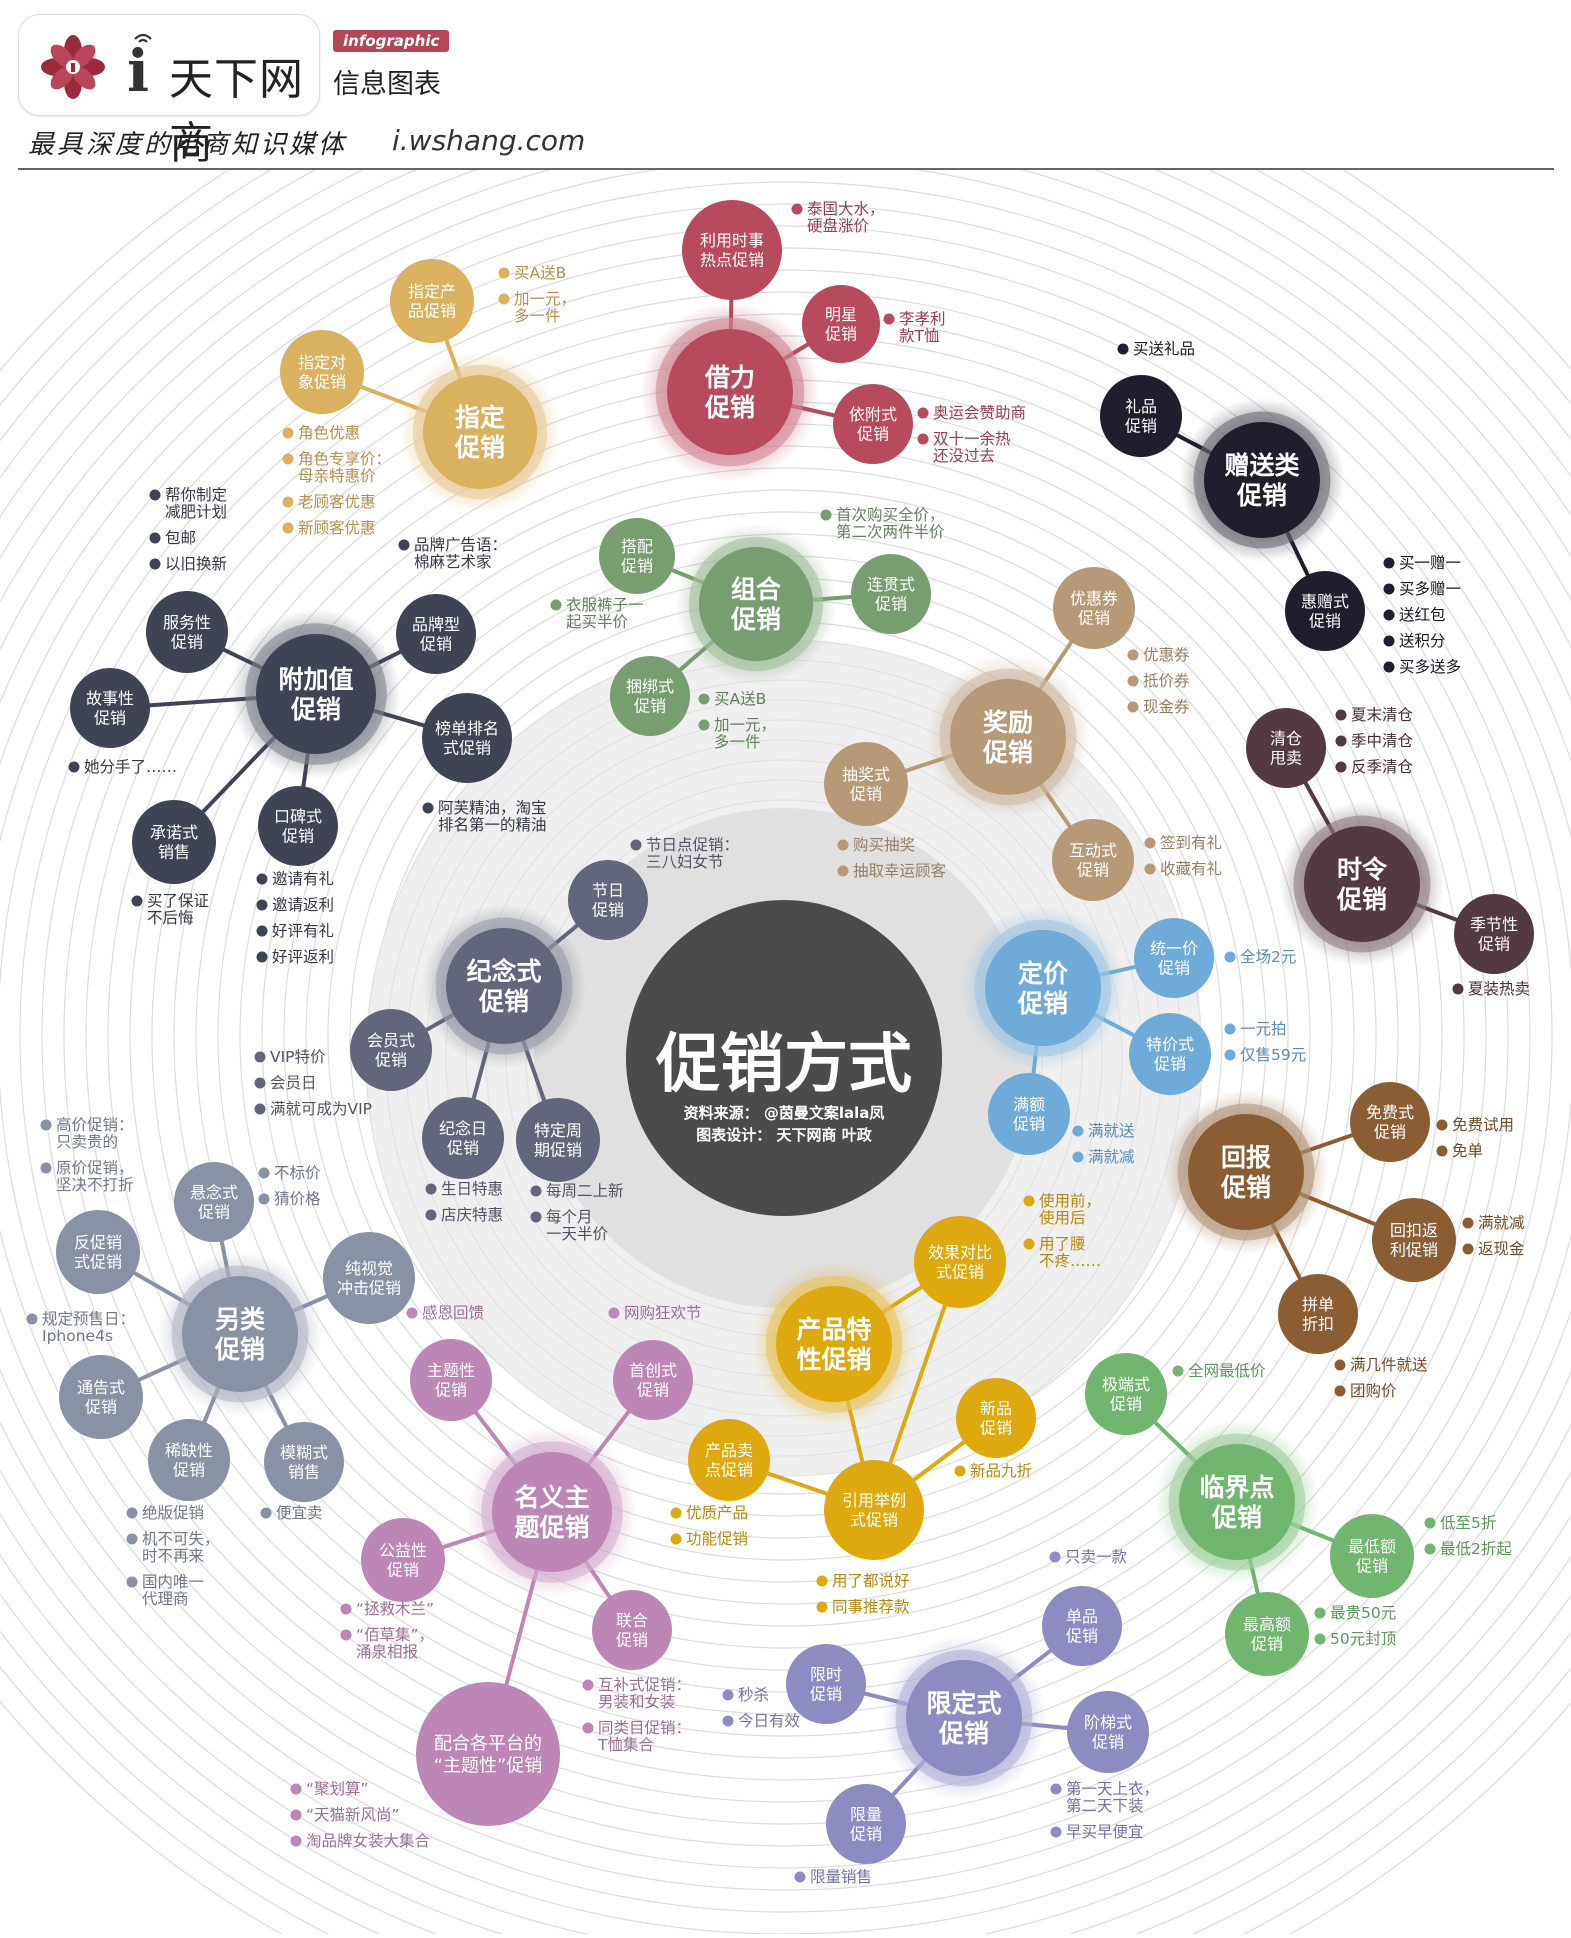  What do you see at coordinates (189, 1450) in the screenshot?
I see `node-label: 稀缺性` at bounding box center [189, 1450].